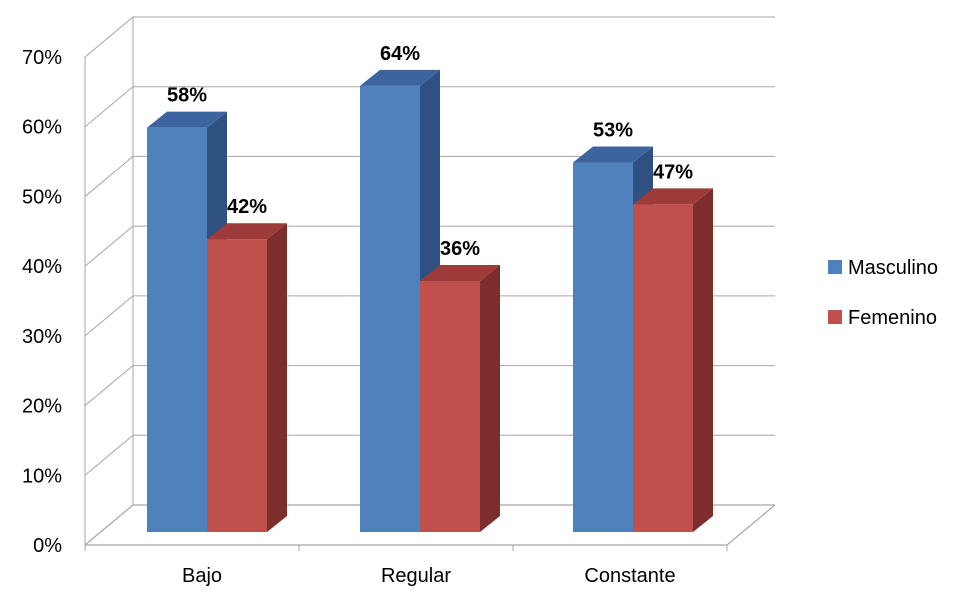 Image resolution: width=960 pixels, height=593 pixels. Describe the element at coordinates (47, 546) in the screenshot. I see `y-tick-label: 0%` at that location.